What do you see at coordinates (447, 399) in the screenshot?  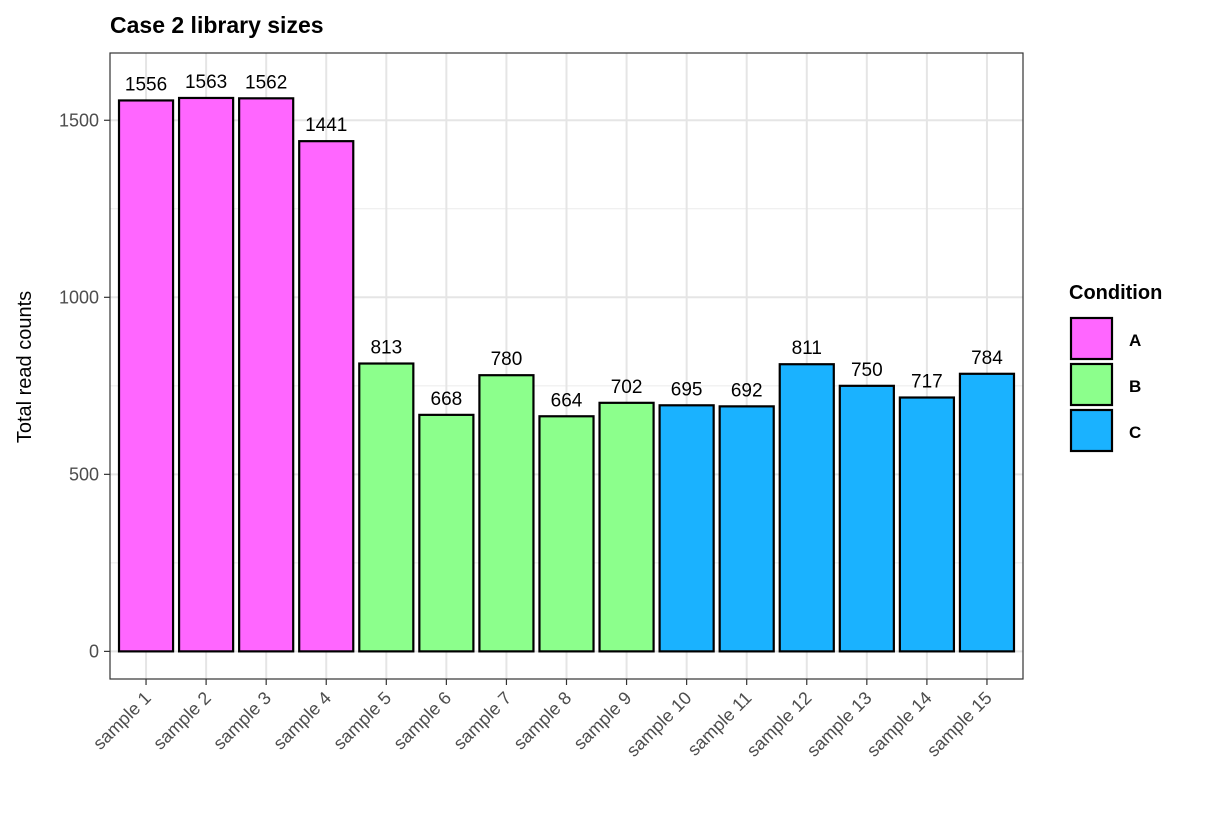 I see `data-label: 668` at bounding box center [447, 399].